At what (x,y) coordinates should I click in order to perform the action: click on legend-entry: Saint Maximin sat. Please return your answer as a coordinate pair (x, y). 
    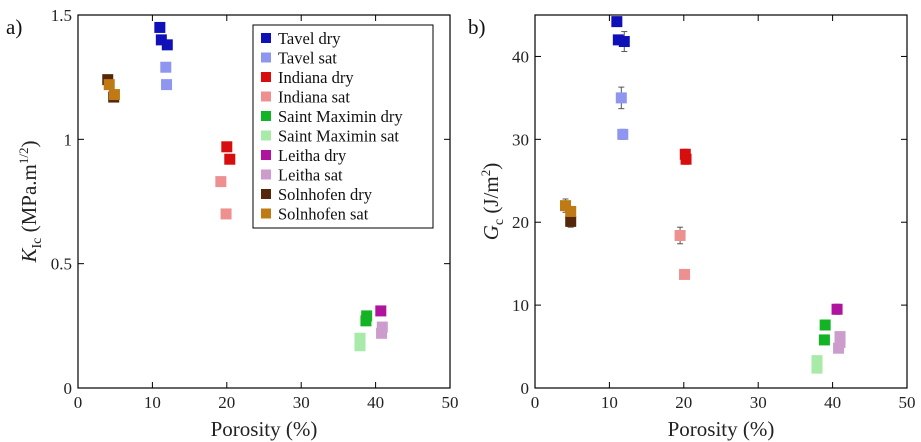
    Looking at the image, I should click on (338, 136).